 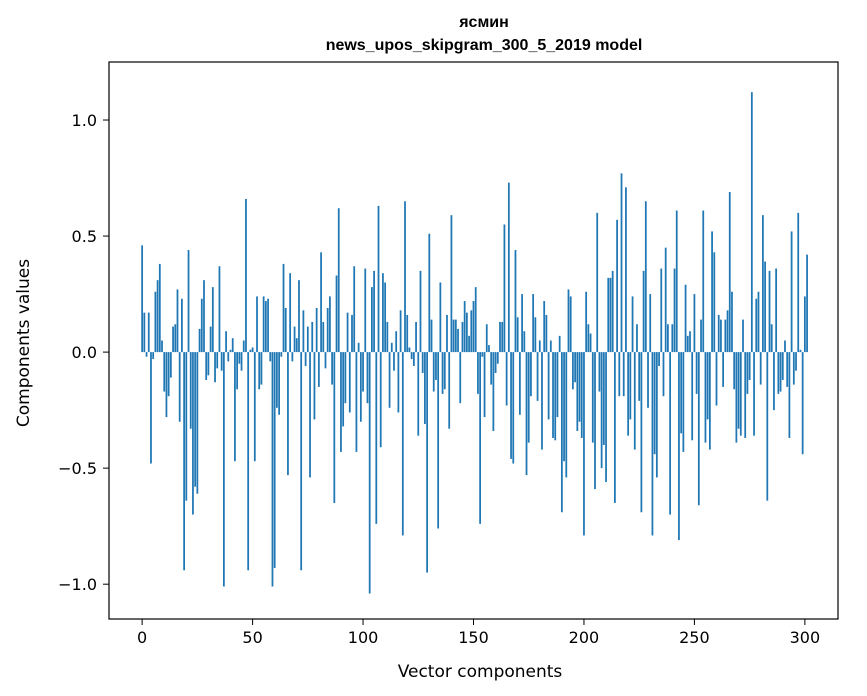 What do you see at coordinates (584, 637) in the screenshot?
I see `x-tick-label: 200` at bounding box center [584, 637].